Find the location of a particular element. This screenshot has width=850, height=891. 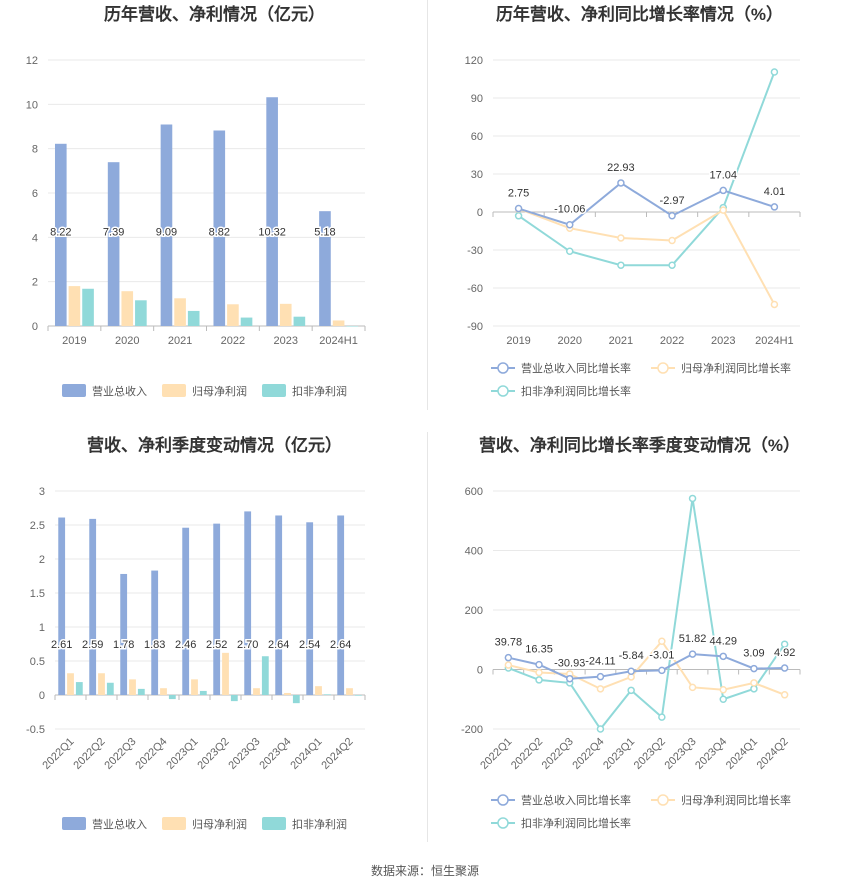

y-tick-label: 1 is located at coordinates (42, 628).